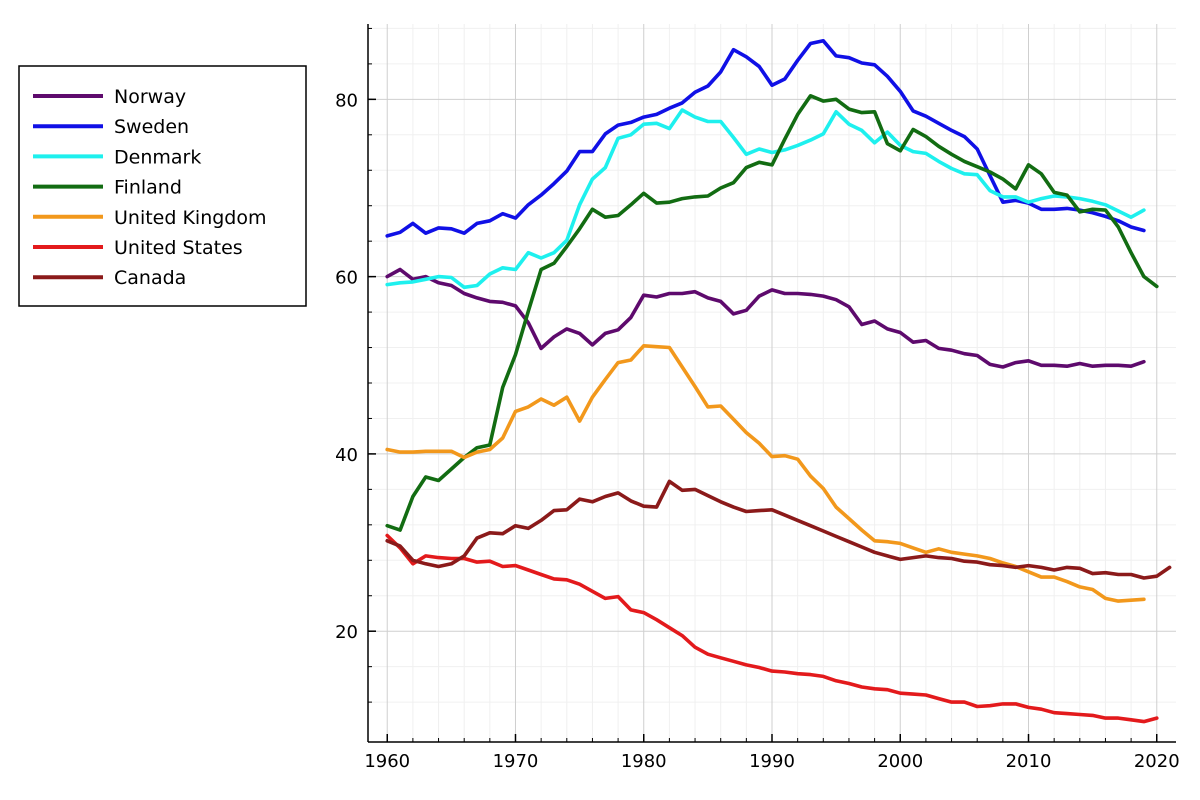 The image size is (1200, 800). I want to click on x-tick-label: 2020, so click(1157, 761).